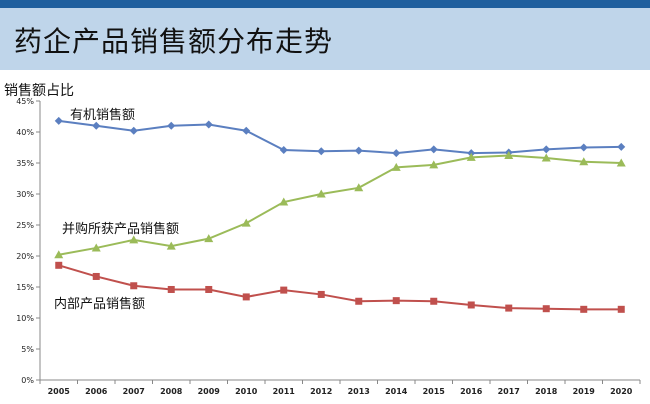 This screenshot has width=650, height=404. What do you see at coordinates (396, 391) in the screenshot?
I see `x-tick-label: 2014` at bounding box center [396, 391].